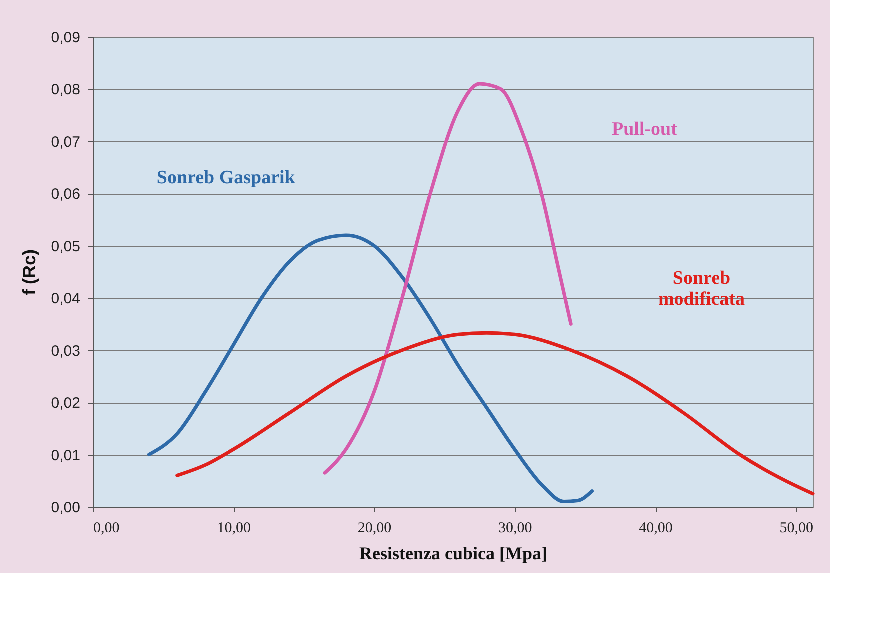 This screenshot has height=617, width=890. What do you see at coordinates (107, 528) in the screenshot?
I see `x-tick-label: 0,00` at bounding box center [107, 528].